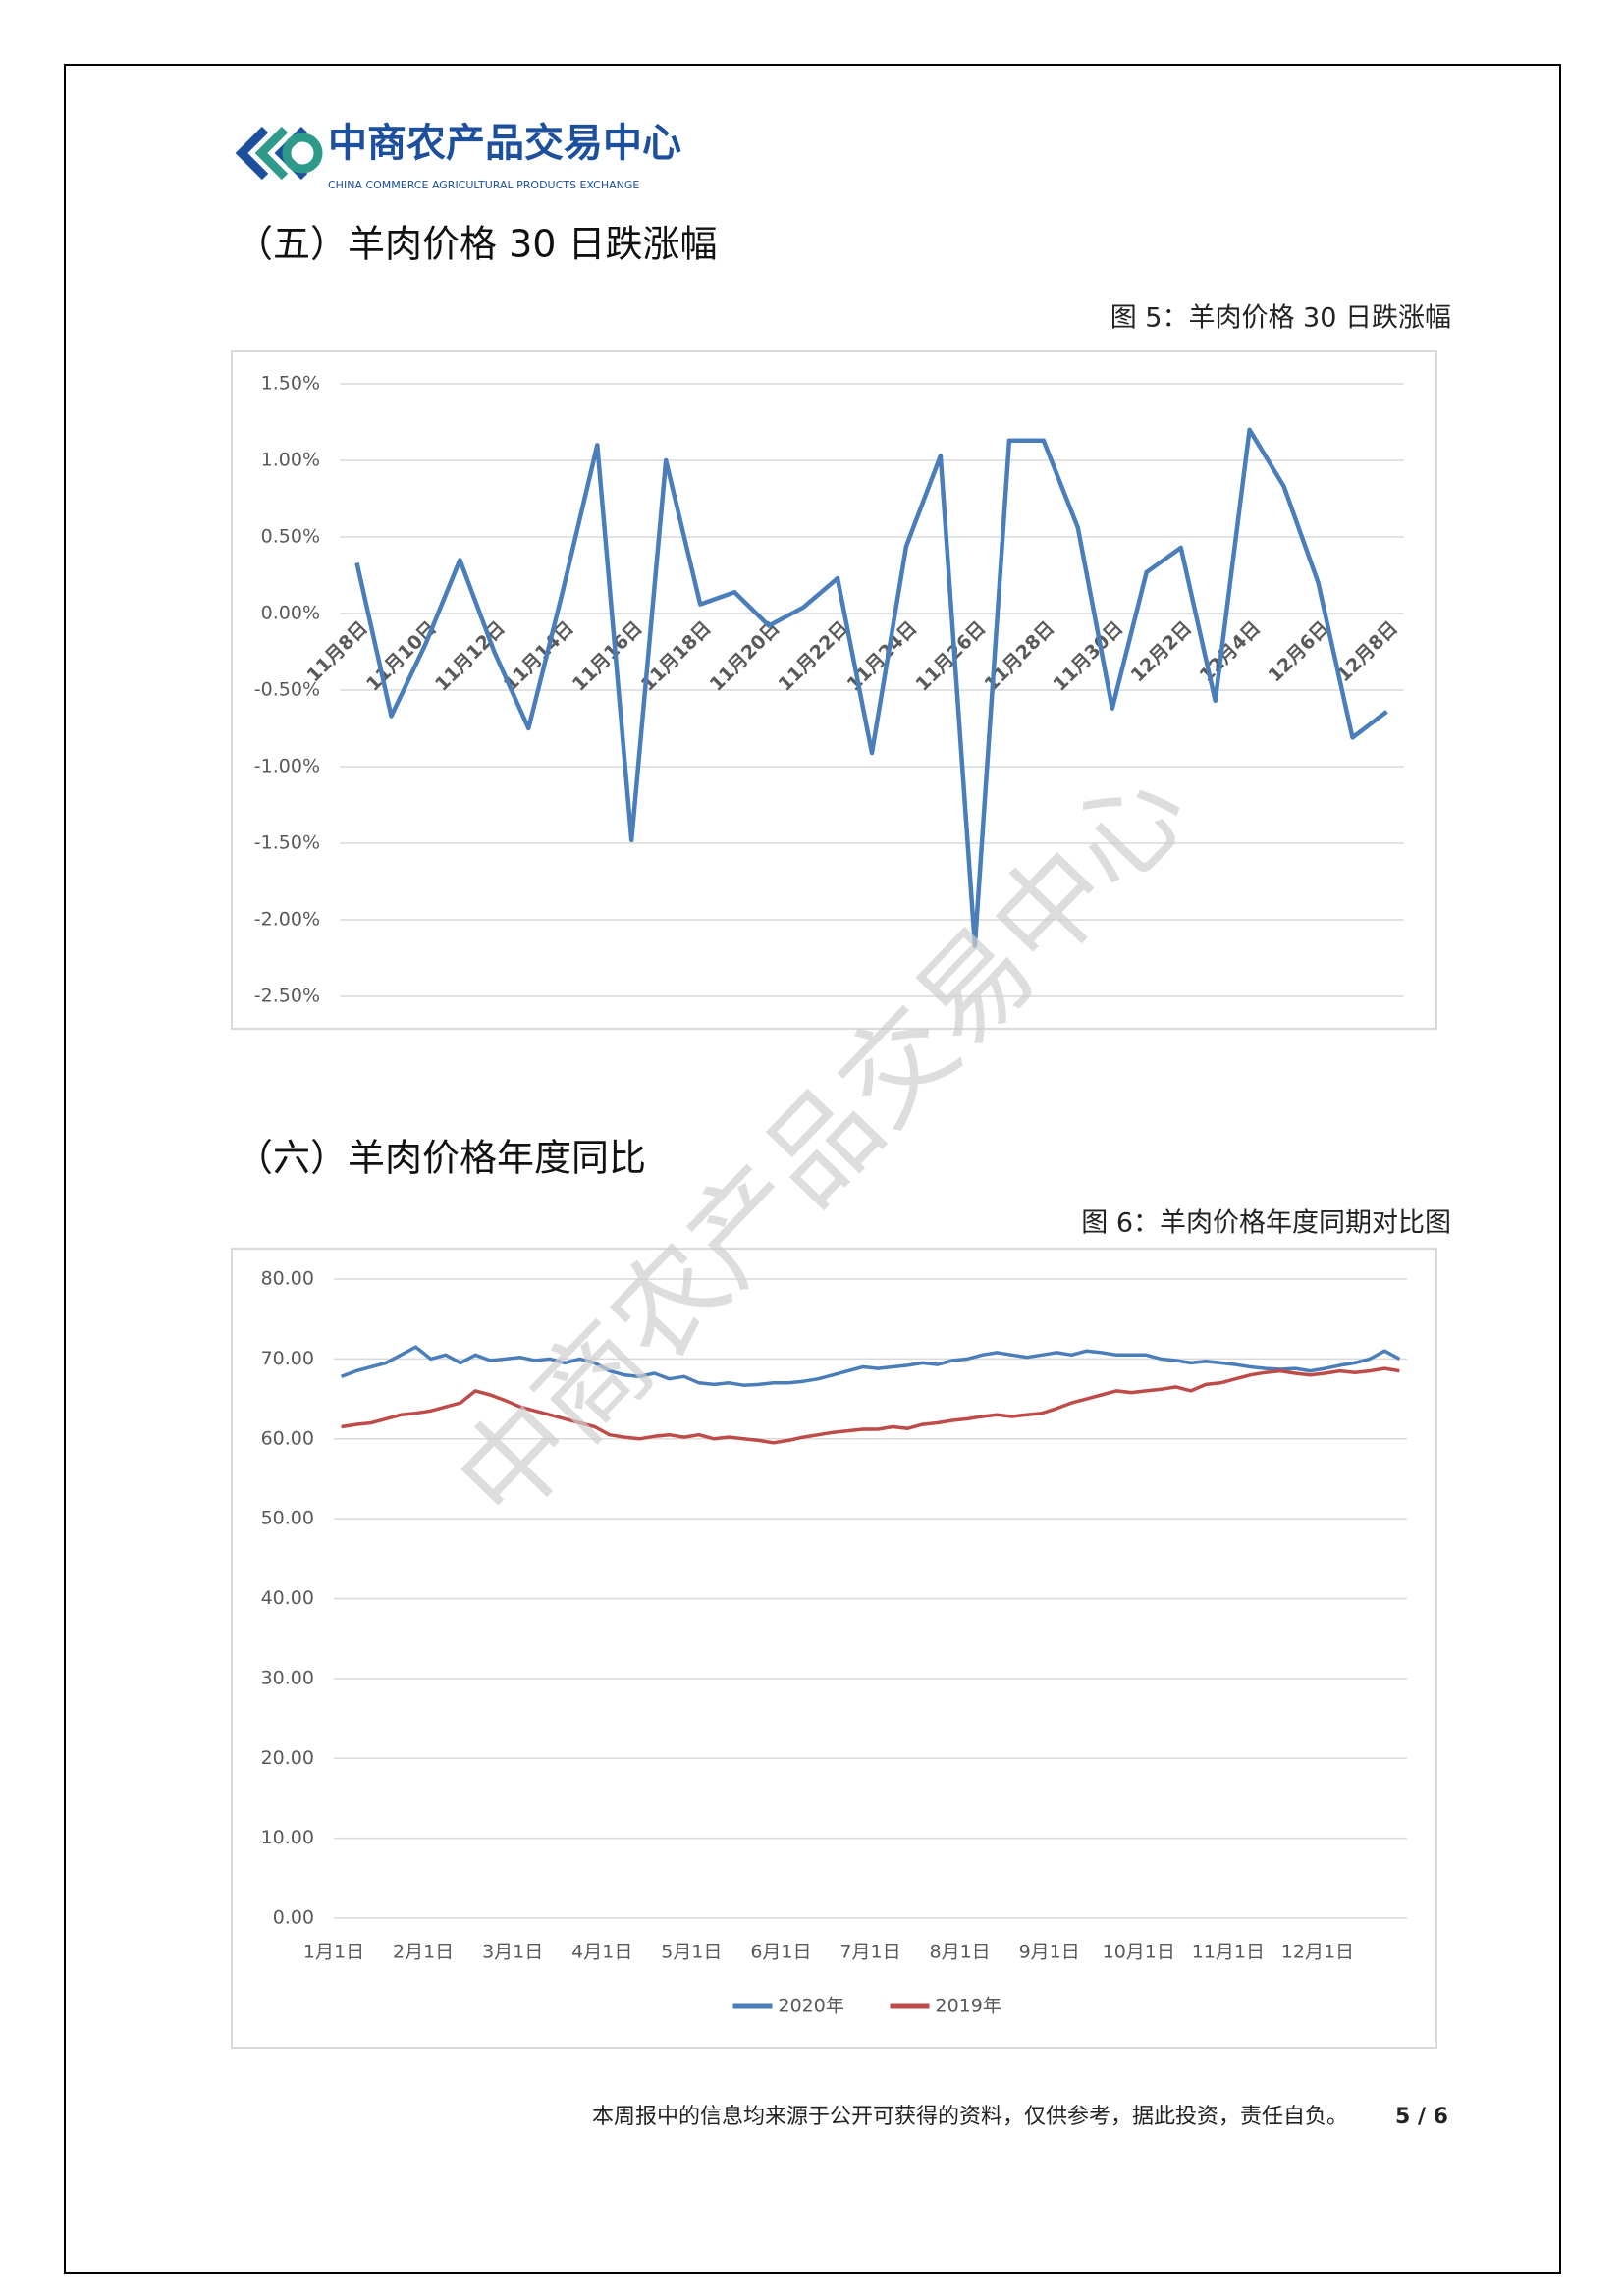  I want to click on page-number: 5 / 6, so click(1421, 2117).